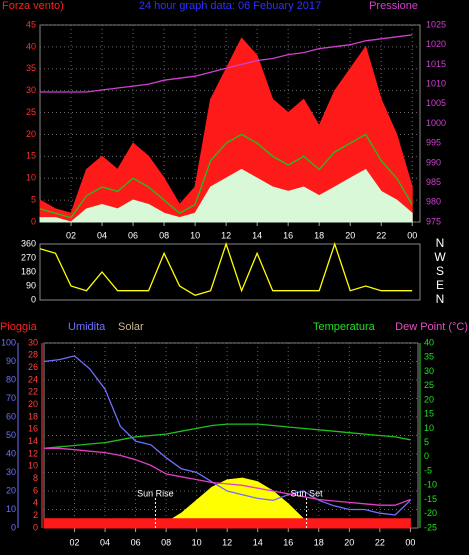 The height and width of the screenshot is (555, 469). What do you see at coordinates (230, 6) in the screenshot?
I see `chart-title: 24 hour graph data: 06 Febuary 2017` at bounding box center [230, 6].